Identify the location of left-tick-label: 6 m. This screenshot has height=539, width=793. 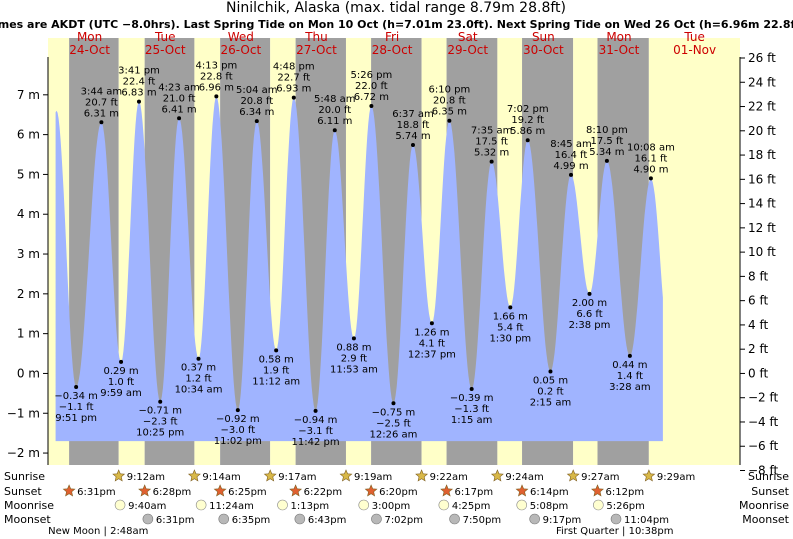
(28, 135).